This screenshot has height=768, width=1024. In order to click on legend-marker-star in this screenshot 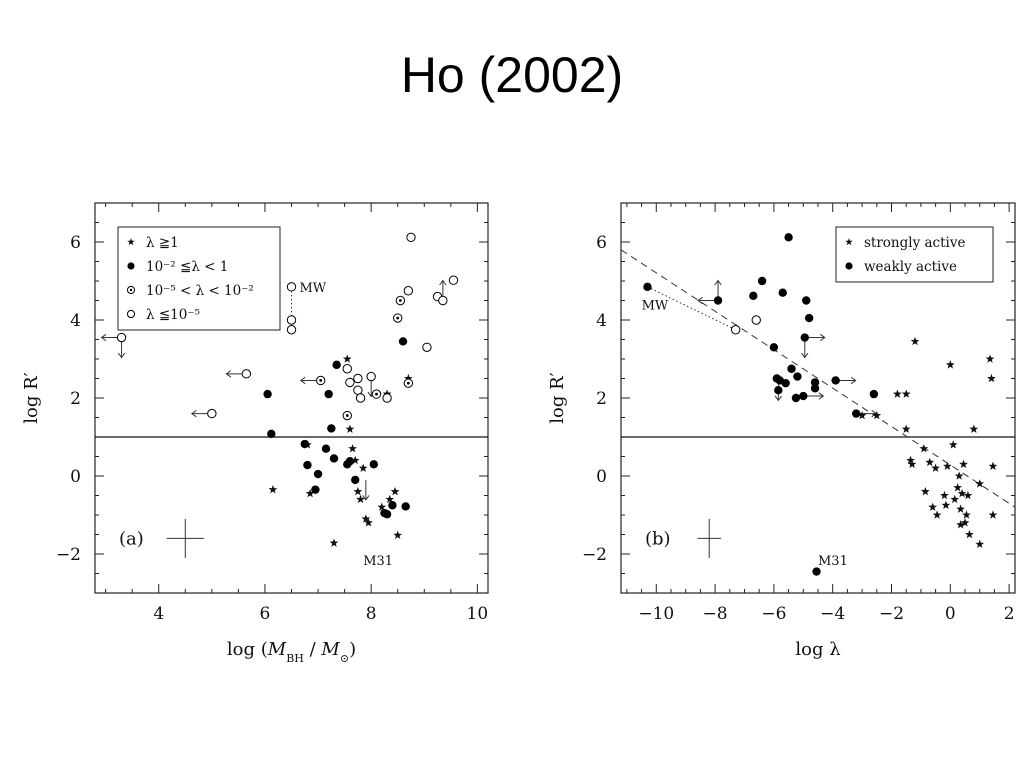, I will do `click(849, 242)`.